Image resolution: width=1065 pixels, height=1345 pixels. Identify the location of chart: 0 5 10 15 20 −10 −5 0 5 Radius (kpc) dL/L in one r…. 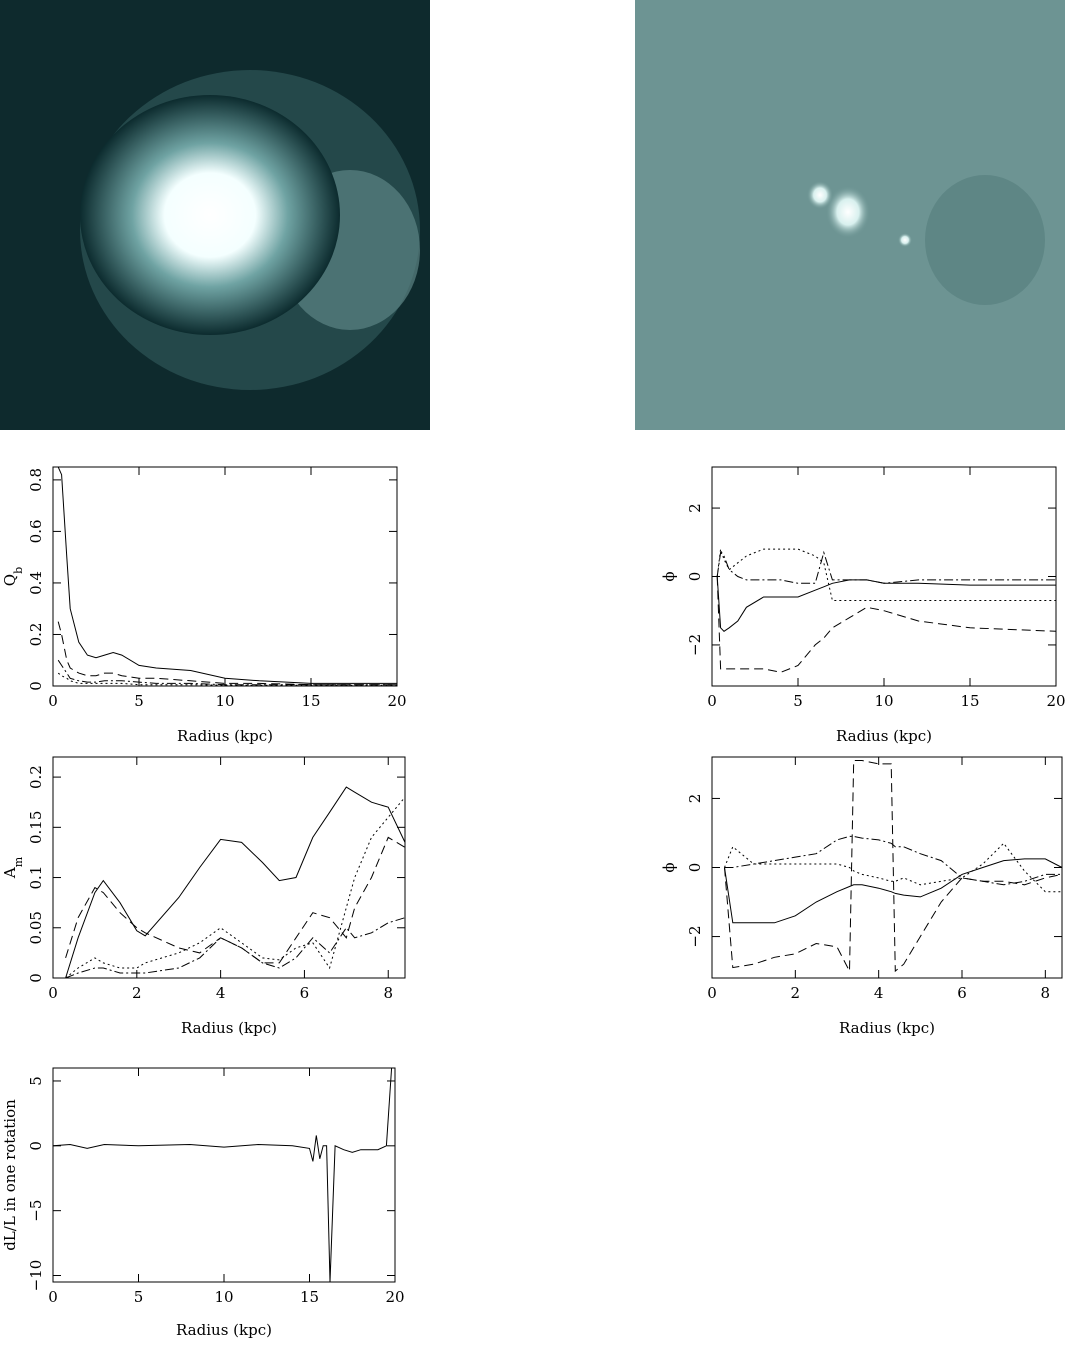
(203, 1203).